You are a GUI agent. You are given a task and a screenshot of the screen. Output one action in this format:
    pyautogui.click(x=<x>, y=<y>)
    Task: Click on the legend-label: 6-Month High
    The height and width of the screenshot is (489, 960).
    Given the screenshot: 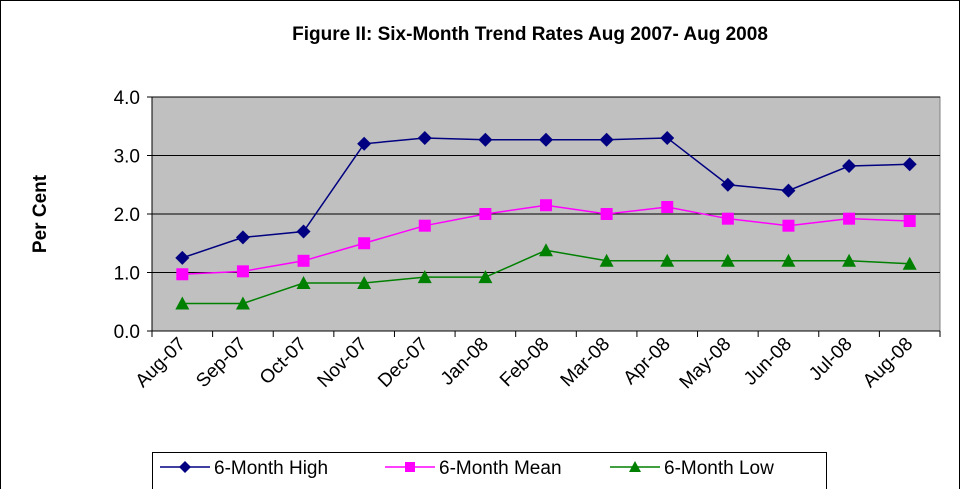 What is the action you would take?
    pyautogui.click(x=271, y=468)
    